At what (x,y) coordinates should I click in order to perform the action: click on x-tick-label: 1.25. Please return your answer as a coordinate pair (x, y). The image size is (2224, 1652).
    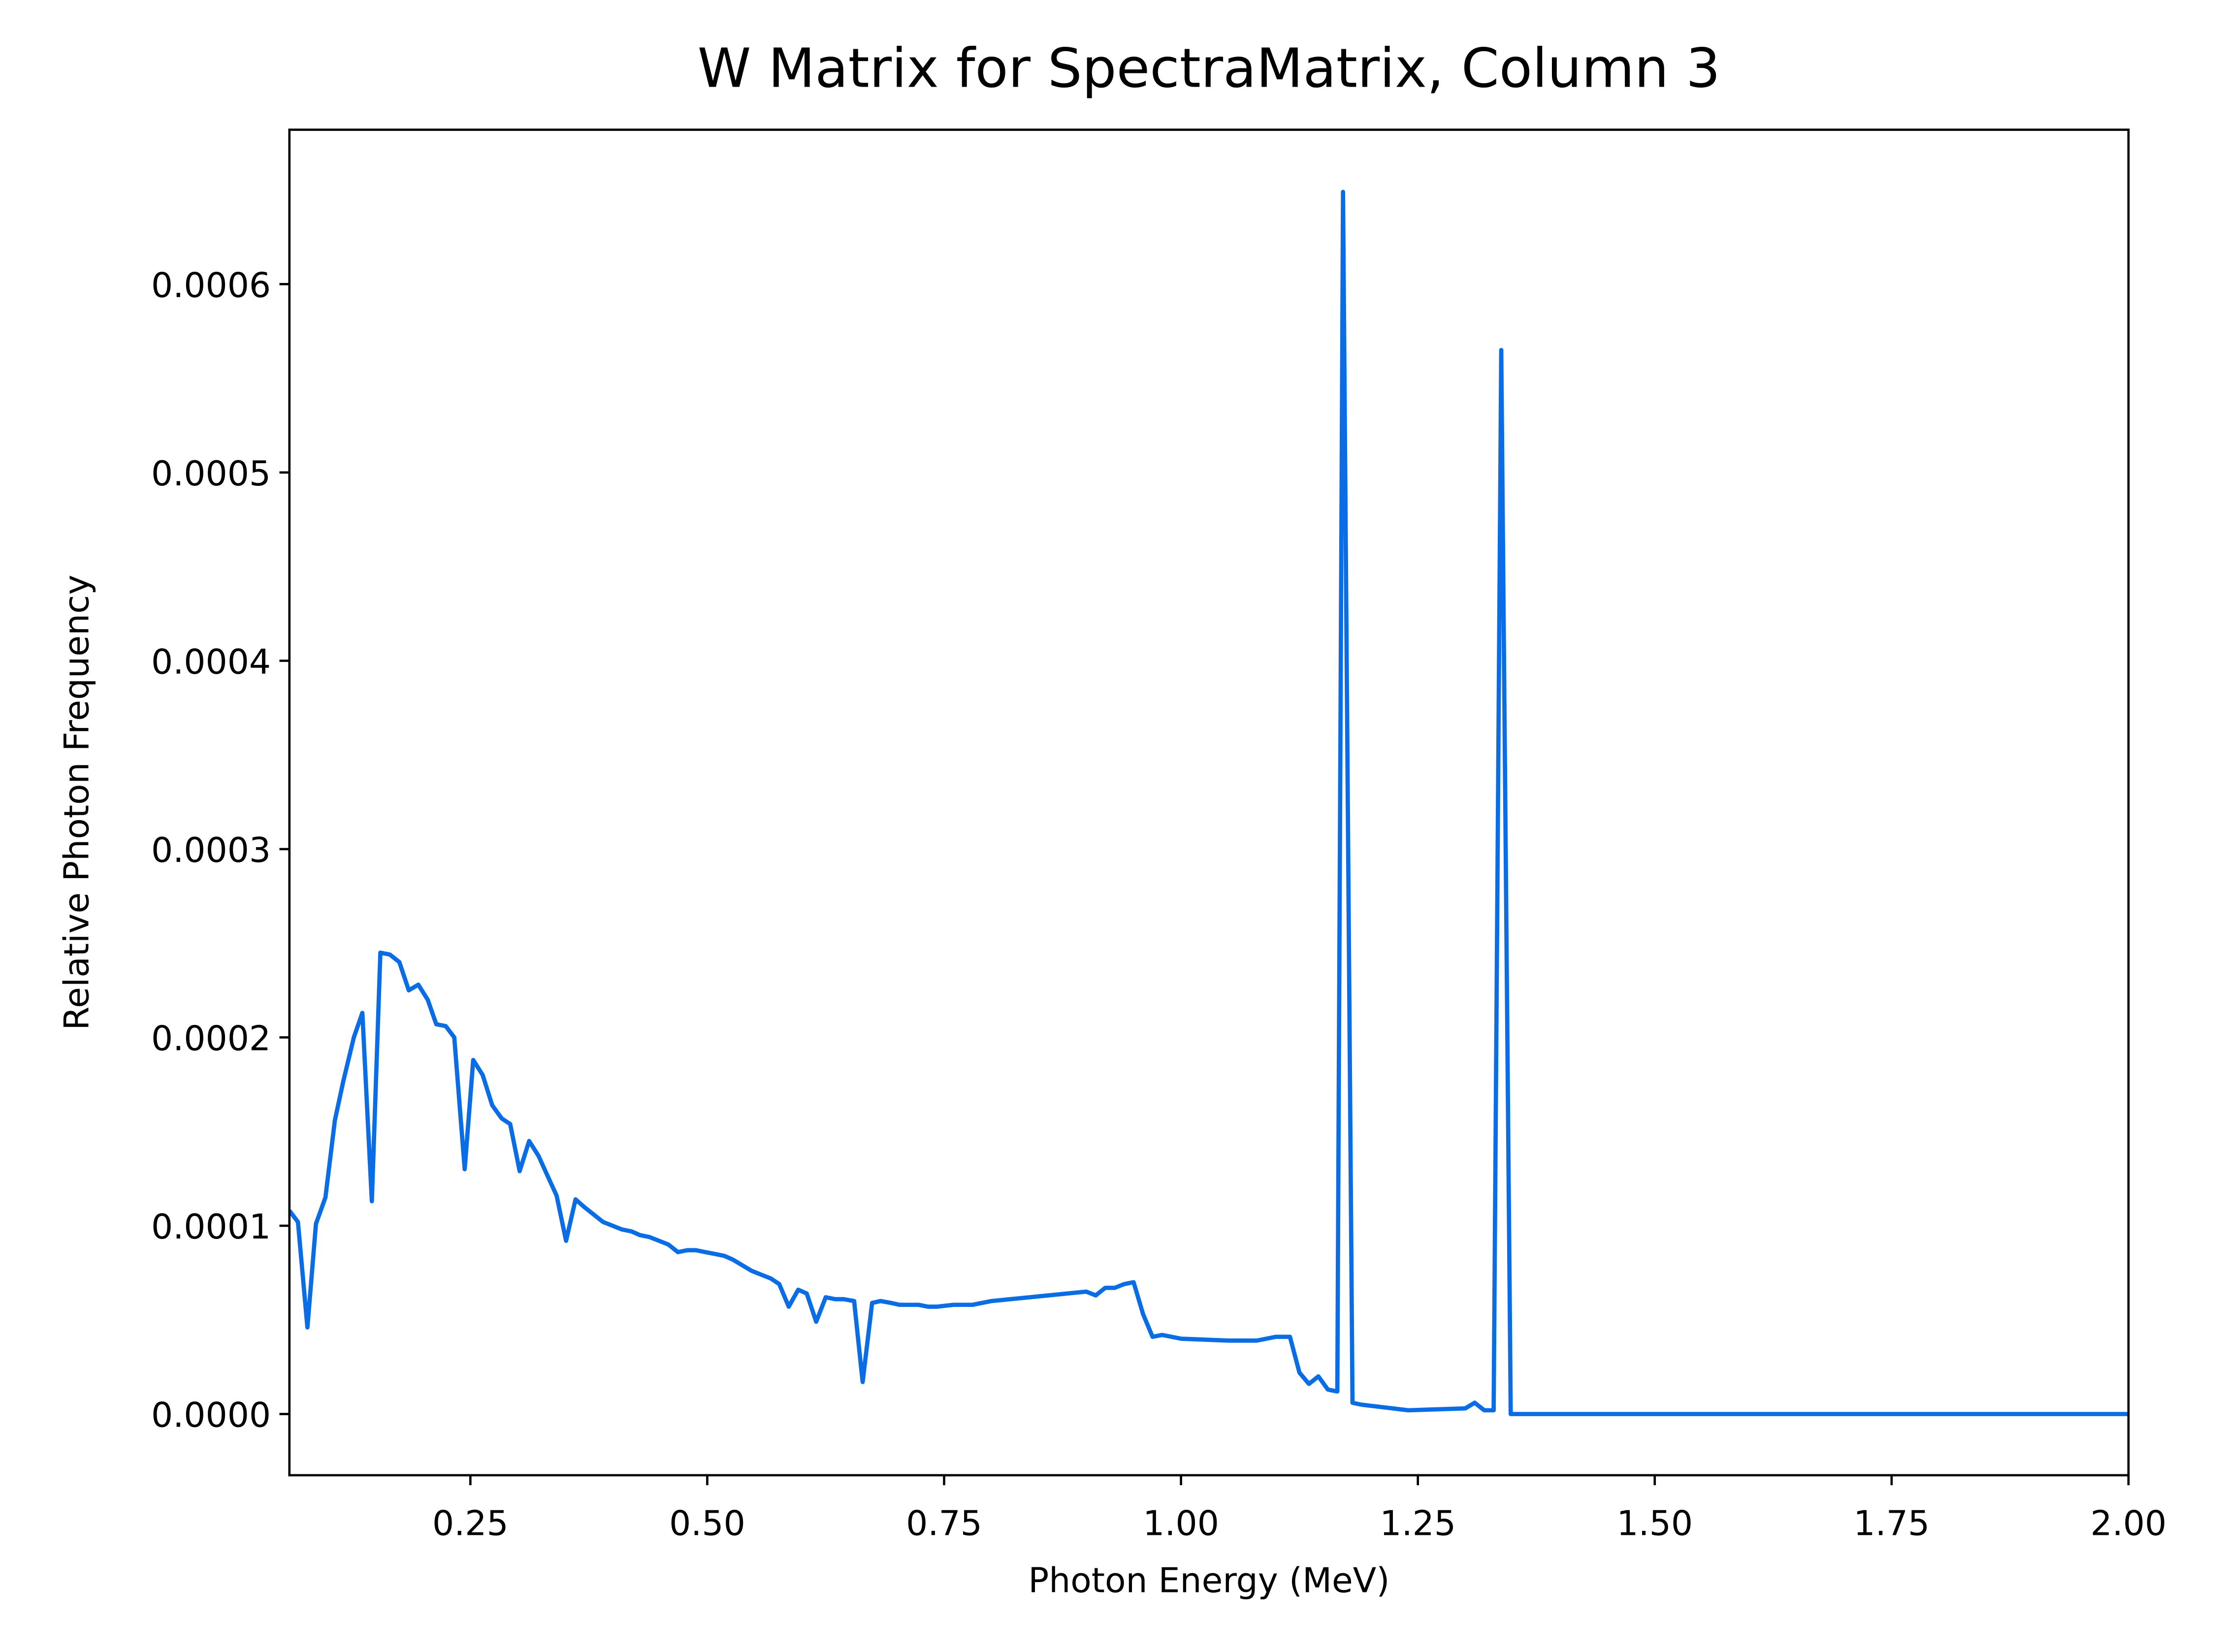
    Looking at the image, I should click on (1418, 1524).